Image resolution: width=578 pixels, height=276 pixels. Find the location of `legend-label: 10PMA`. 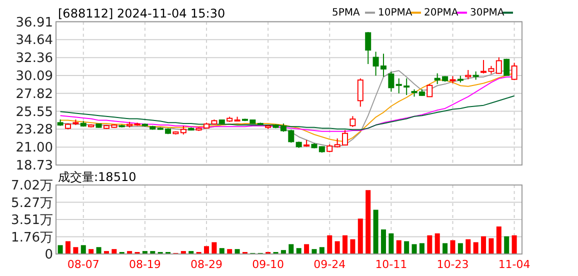

legend-label: 10PMA is located at coordinates (395, 13).